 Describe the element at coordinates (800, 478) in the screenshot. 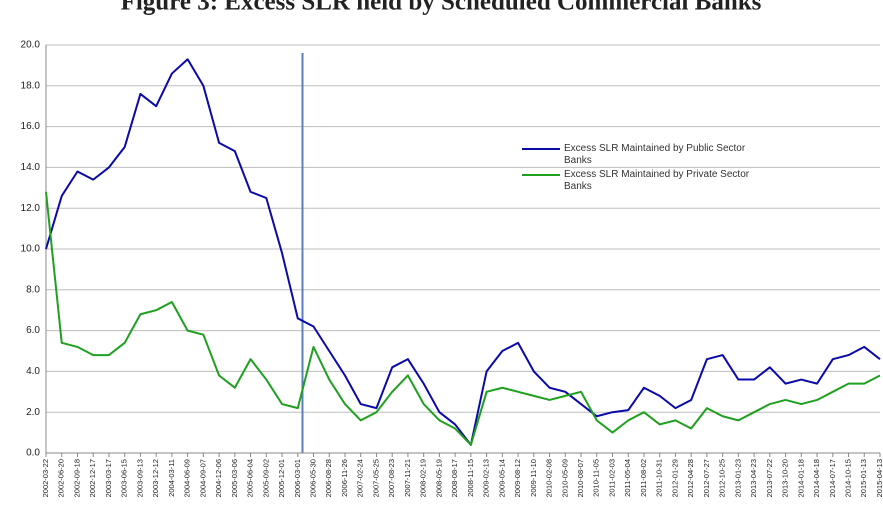

I see `x-tick-label: 2014-01-18` at that location.